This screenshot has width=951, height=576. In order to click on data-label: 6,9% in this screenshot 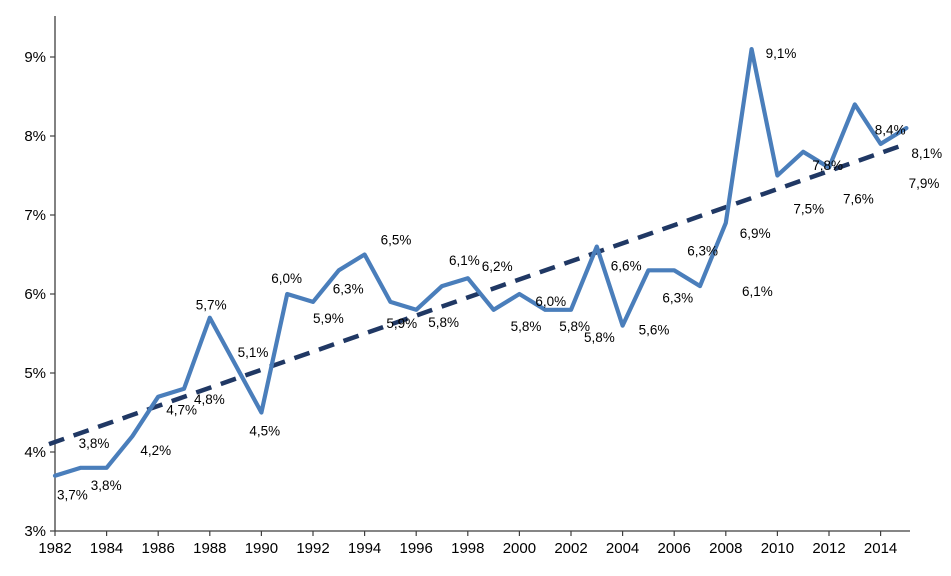, I will do `click(755, 233)`.